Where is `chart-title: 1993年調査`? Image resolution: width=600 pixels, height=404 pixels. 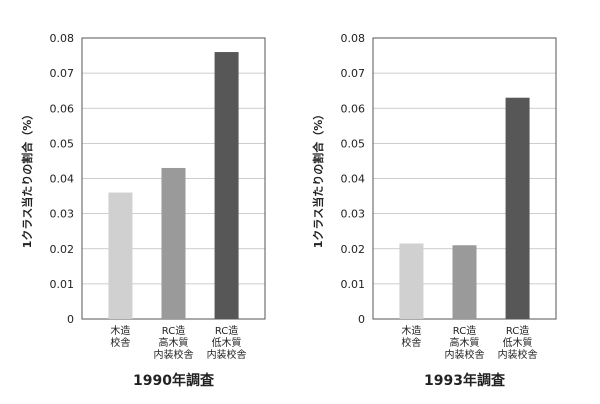 chart-title: 1993年調査 is located at coordinates (465, 380).